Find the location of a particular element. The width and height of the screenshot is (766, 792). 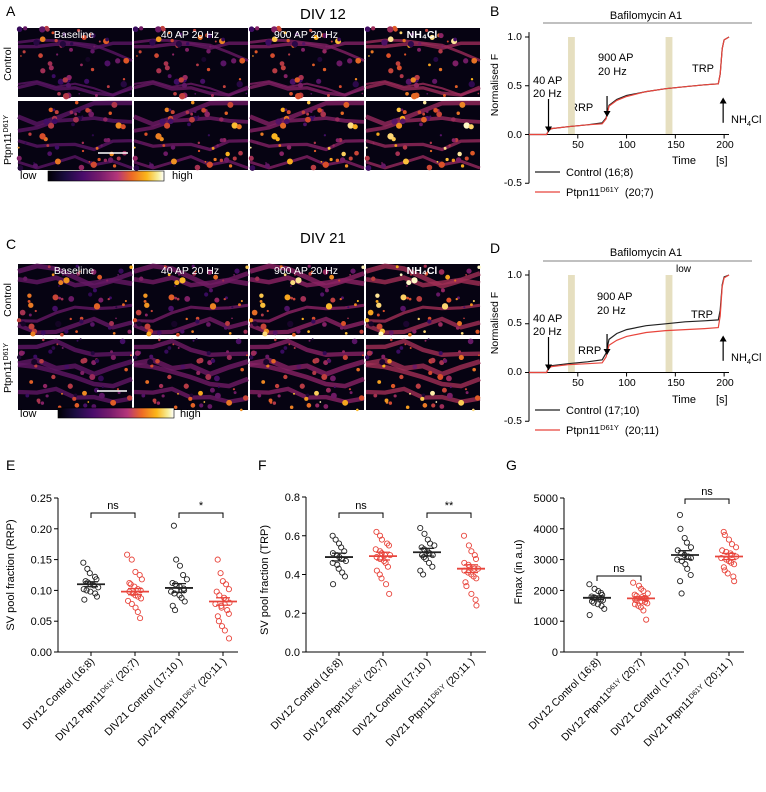

panel-b-mutant-trace is located at coordinates (629, 86).